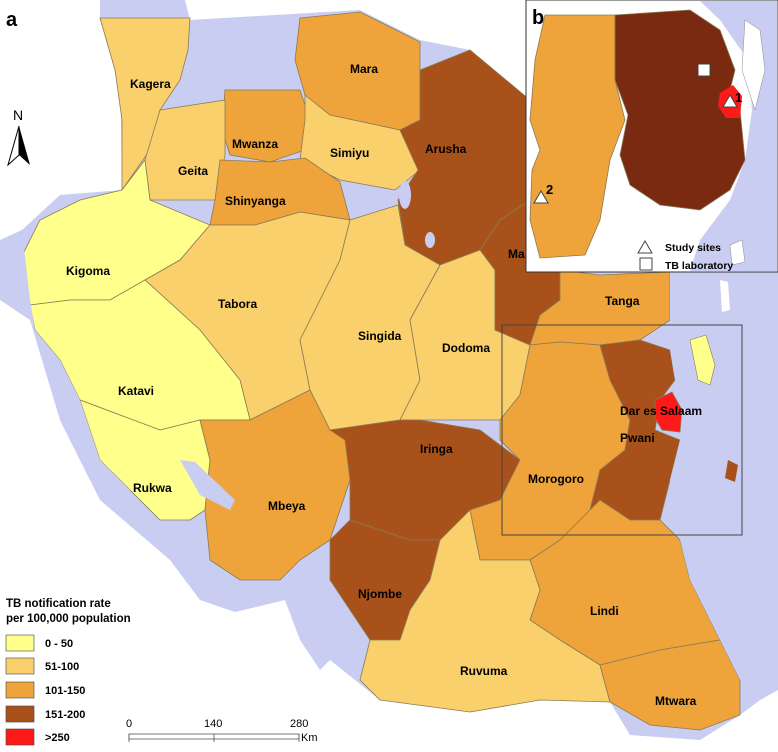  Describe the element at coordinates (68, 619) in the screenshot. I see `legend-title-line2: per 100,000 population` at that location.